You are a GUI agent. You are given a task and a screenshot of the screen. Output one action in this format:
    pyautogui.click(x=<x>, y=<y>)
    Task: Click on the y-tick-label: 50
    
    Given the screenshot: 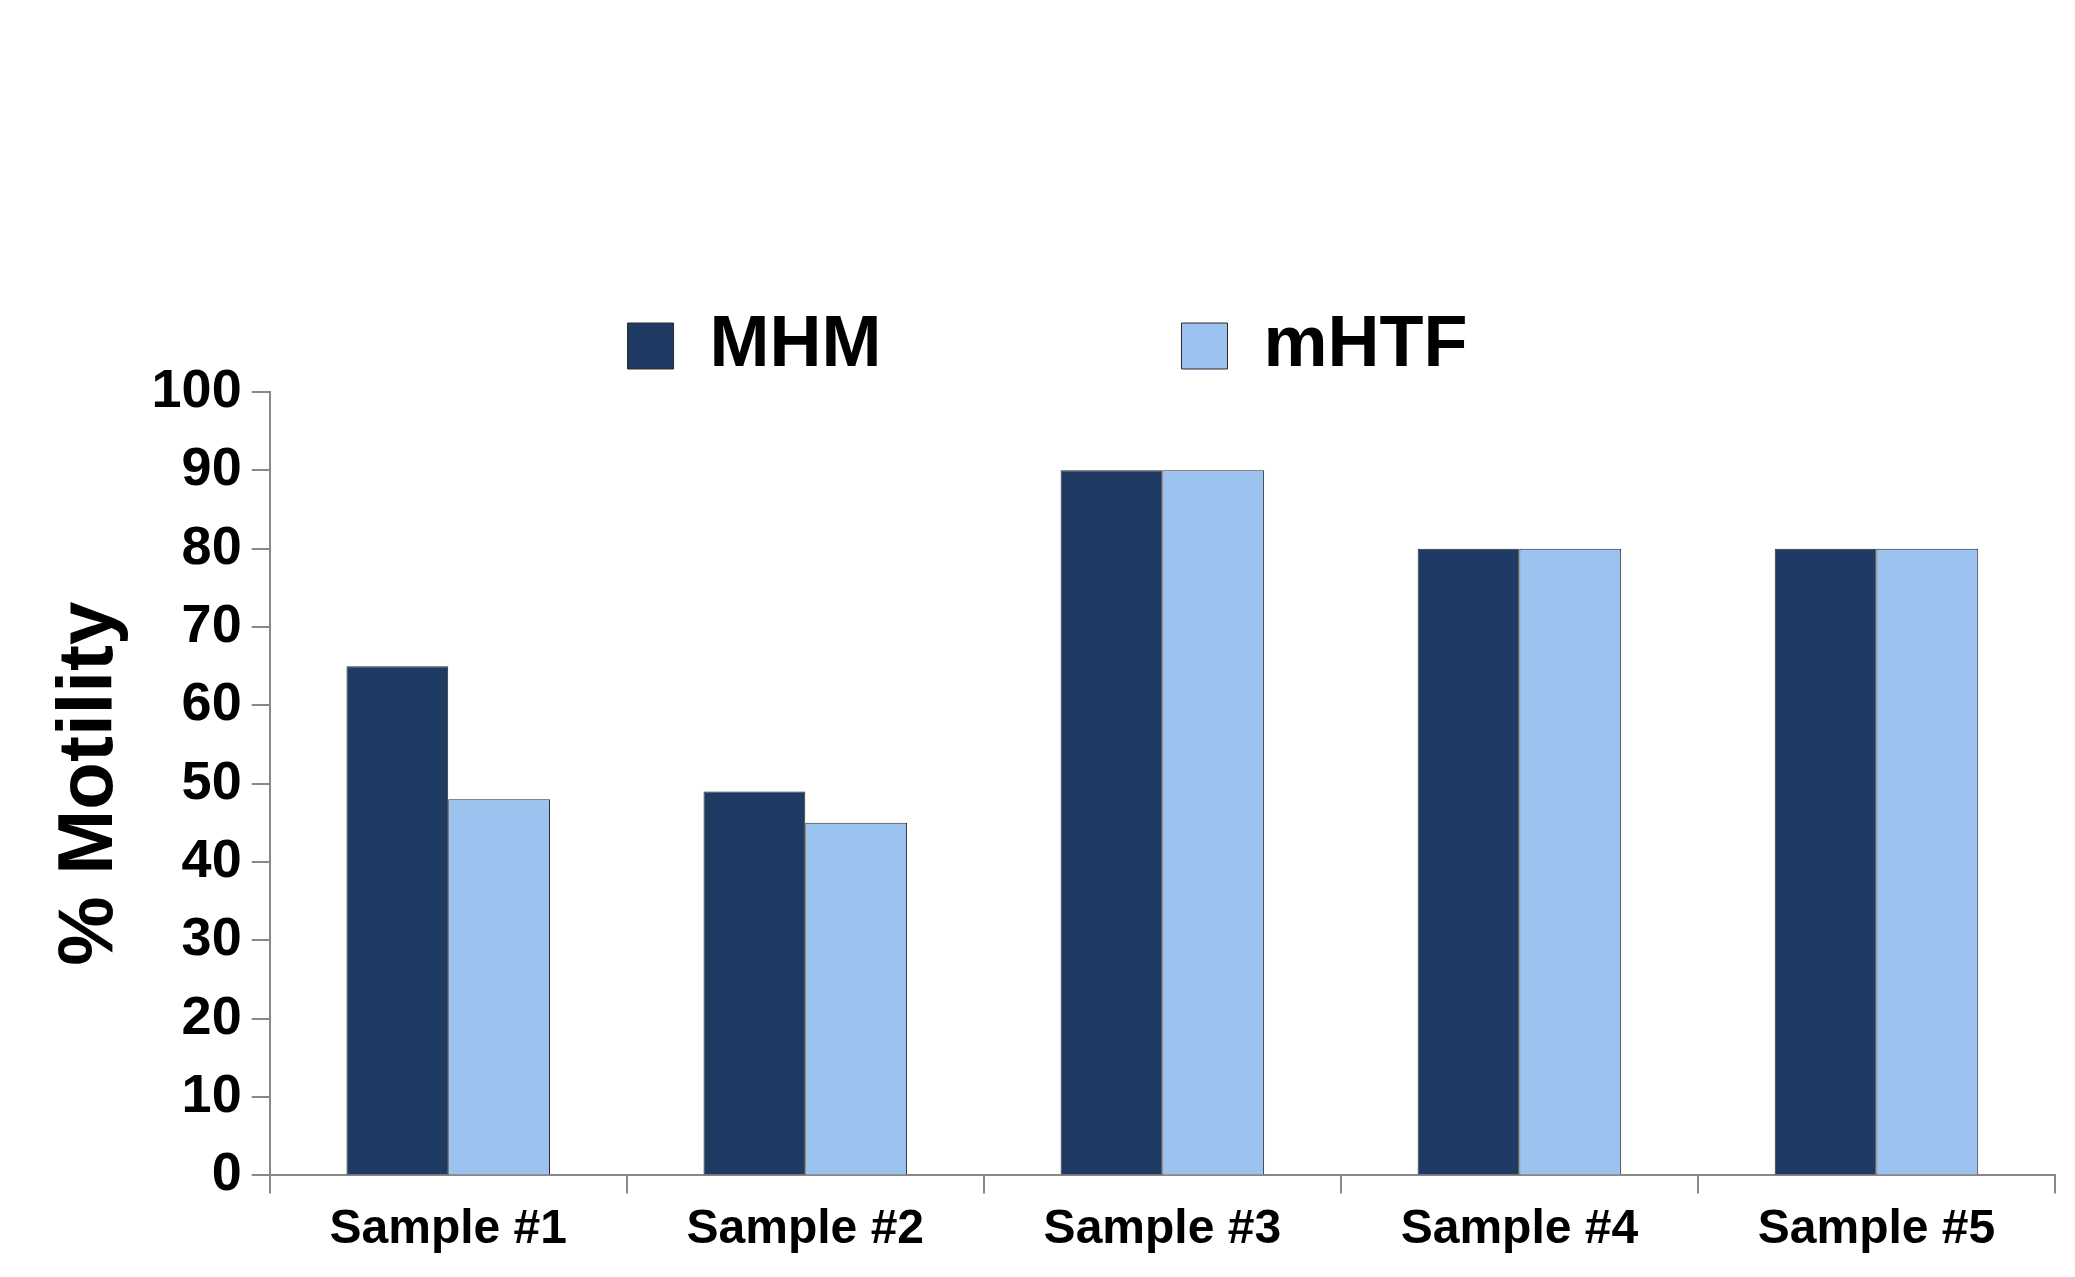 What is the action you would take?
    pyautogui.click(x=211, y=779)
    